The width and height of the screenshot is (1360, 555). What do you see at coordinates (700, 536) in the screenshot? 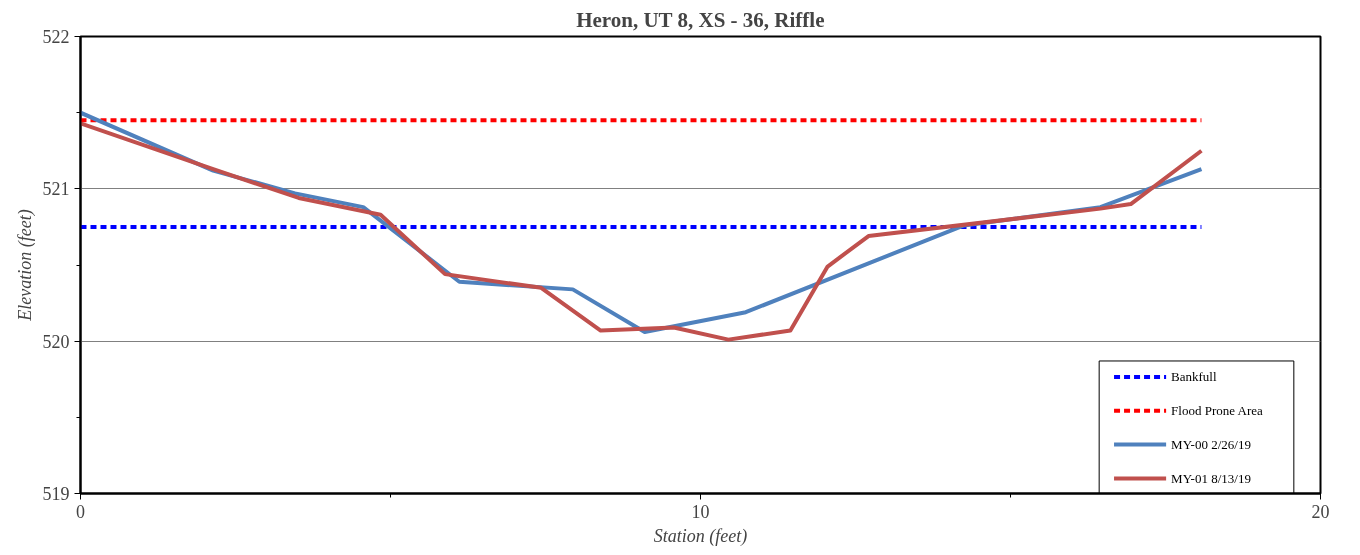
I see `x-axis-title: Station (feet)` at bounding box center [700, 536].